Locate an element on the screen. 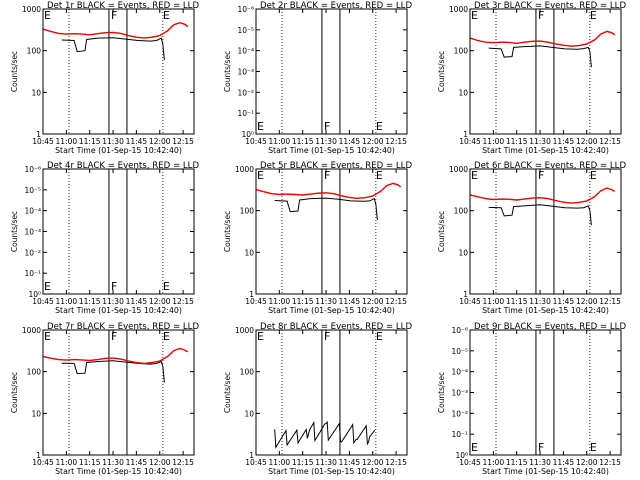 The height and width of the screenshot is (480, 640). panel-title: Det 5r BLACK = Events, RED = LLD is located at coordinates (336, 166).